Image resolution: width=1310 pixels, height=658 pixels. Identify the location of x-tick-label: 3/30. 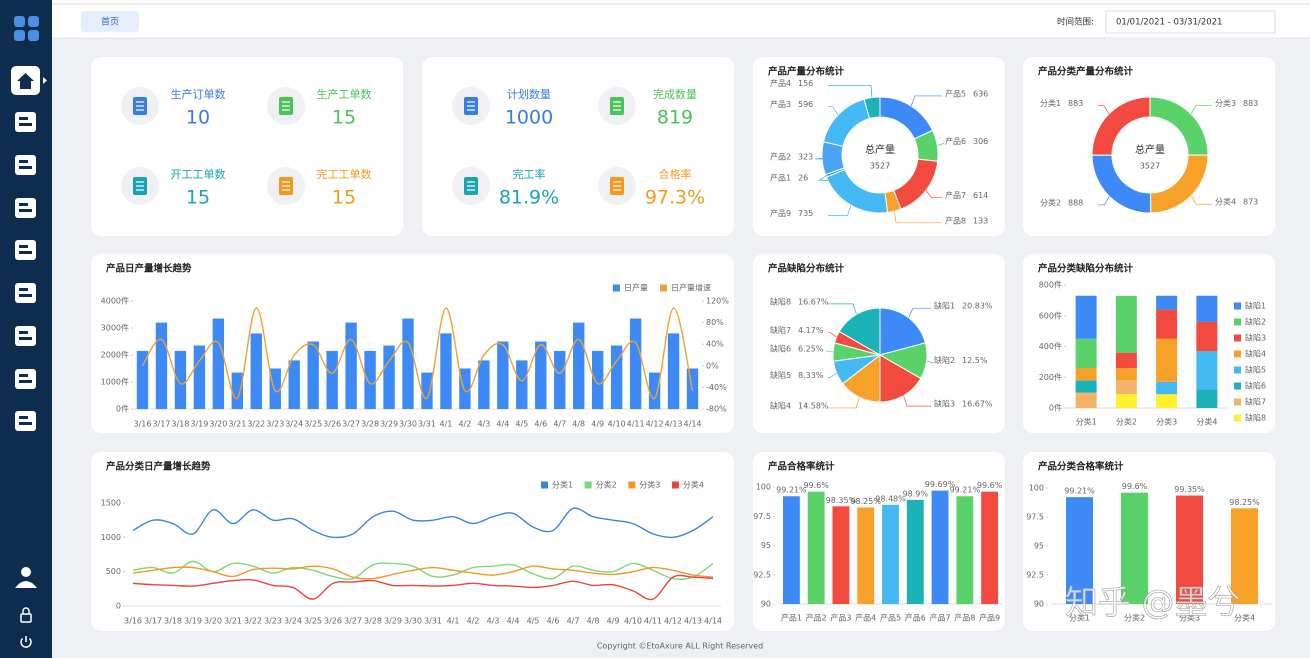
(413, 621).